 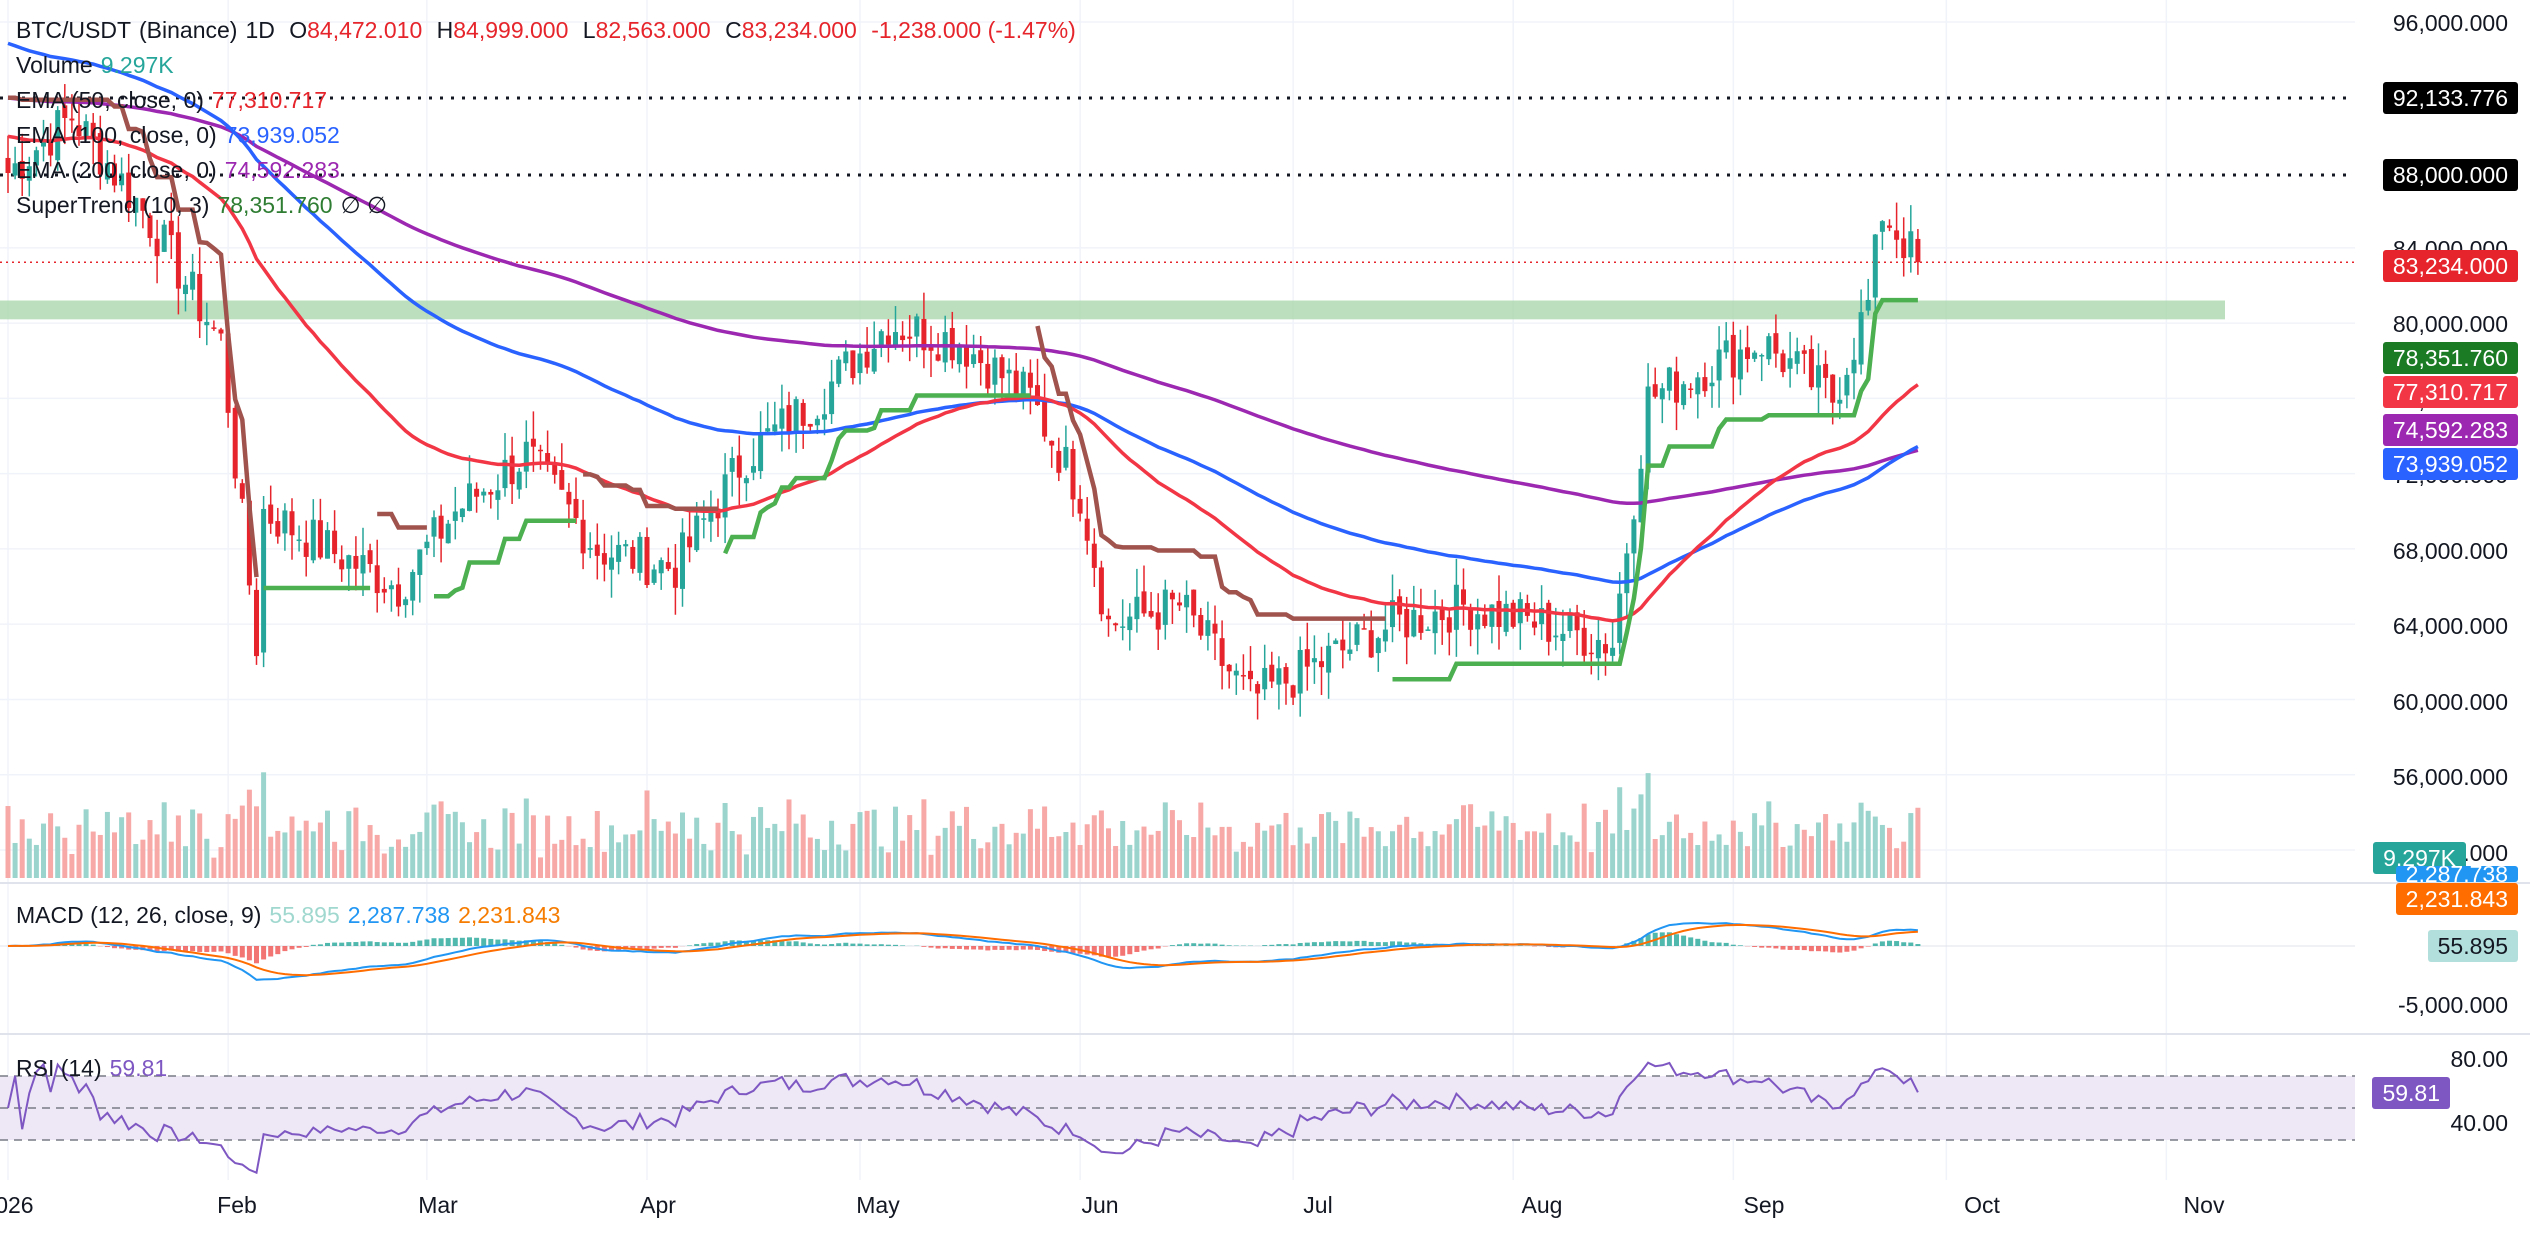 I want to click on supertrend-extra: ∅ ∅, so click(x=364, y=205).